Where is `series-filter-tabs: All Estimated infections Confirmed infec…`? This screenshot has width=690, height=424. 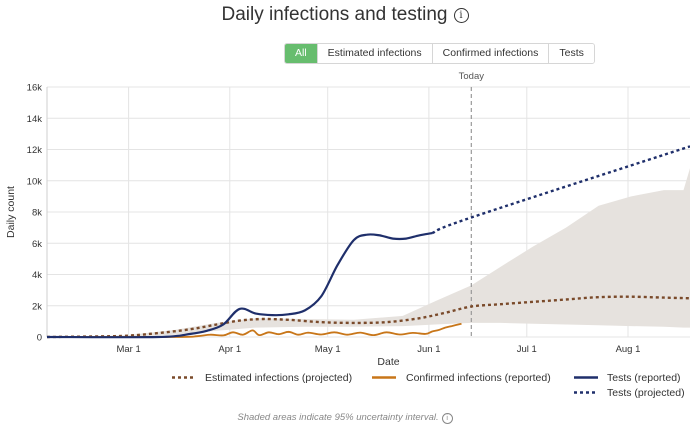
series-filter-tabs: All Estimated infections Confirmed infec… is located at coordinates (439, 53).